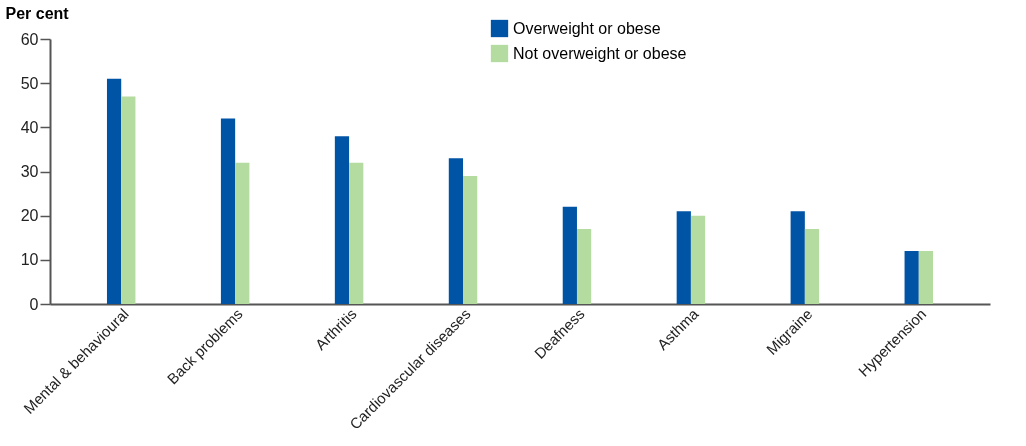 This screenshot has height=446, width=1026. What do you see at coordinates (29, 216) in the screenshot?
I see `y-tick-label: 20` at bounding box center [29, 216].